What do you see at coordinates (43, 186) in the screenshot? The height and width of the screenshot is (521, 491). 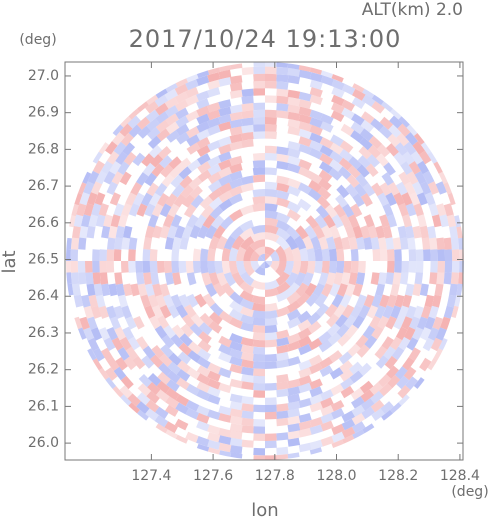 I see `y-tick-label: 26.7` at bounding box center [43, 186].